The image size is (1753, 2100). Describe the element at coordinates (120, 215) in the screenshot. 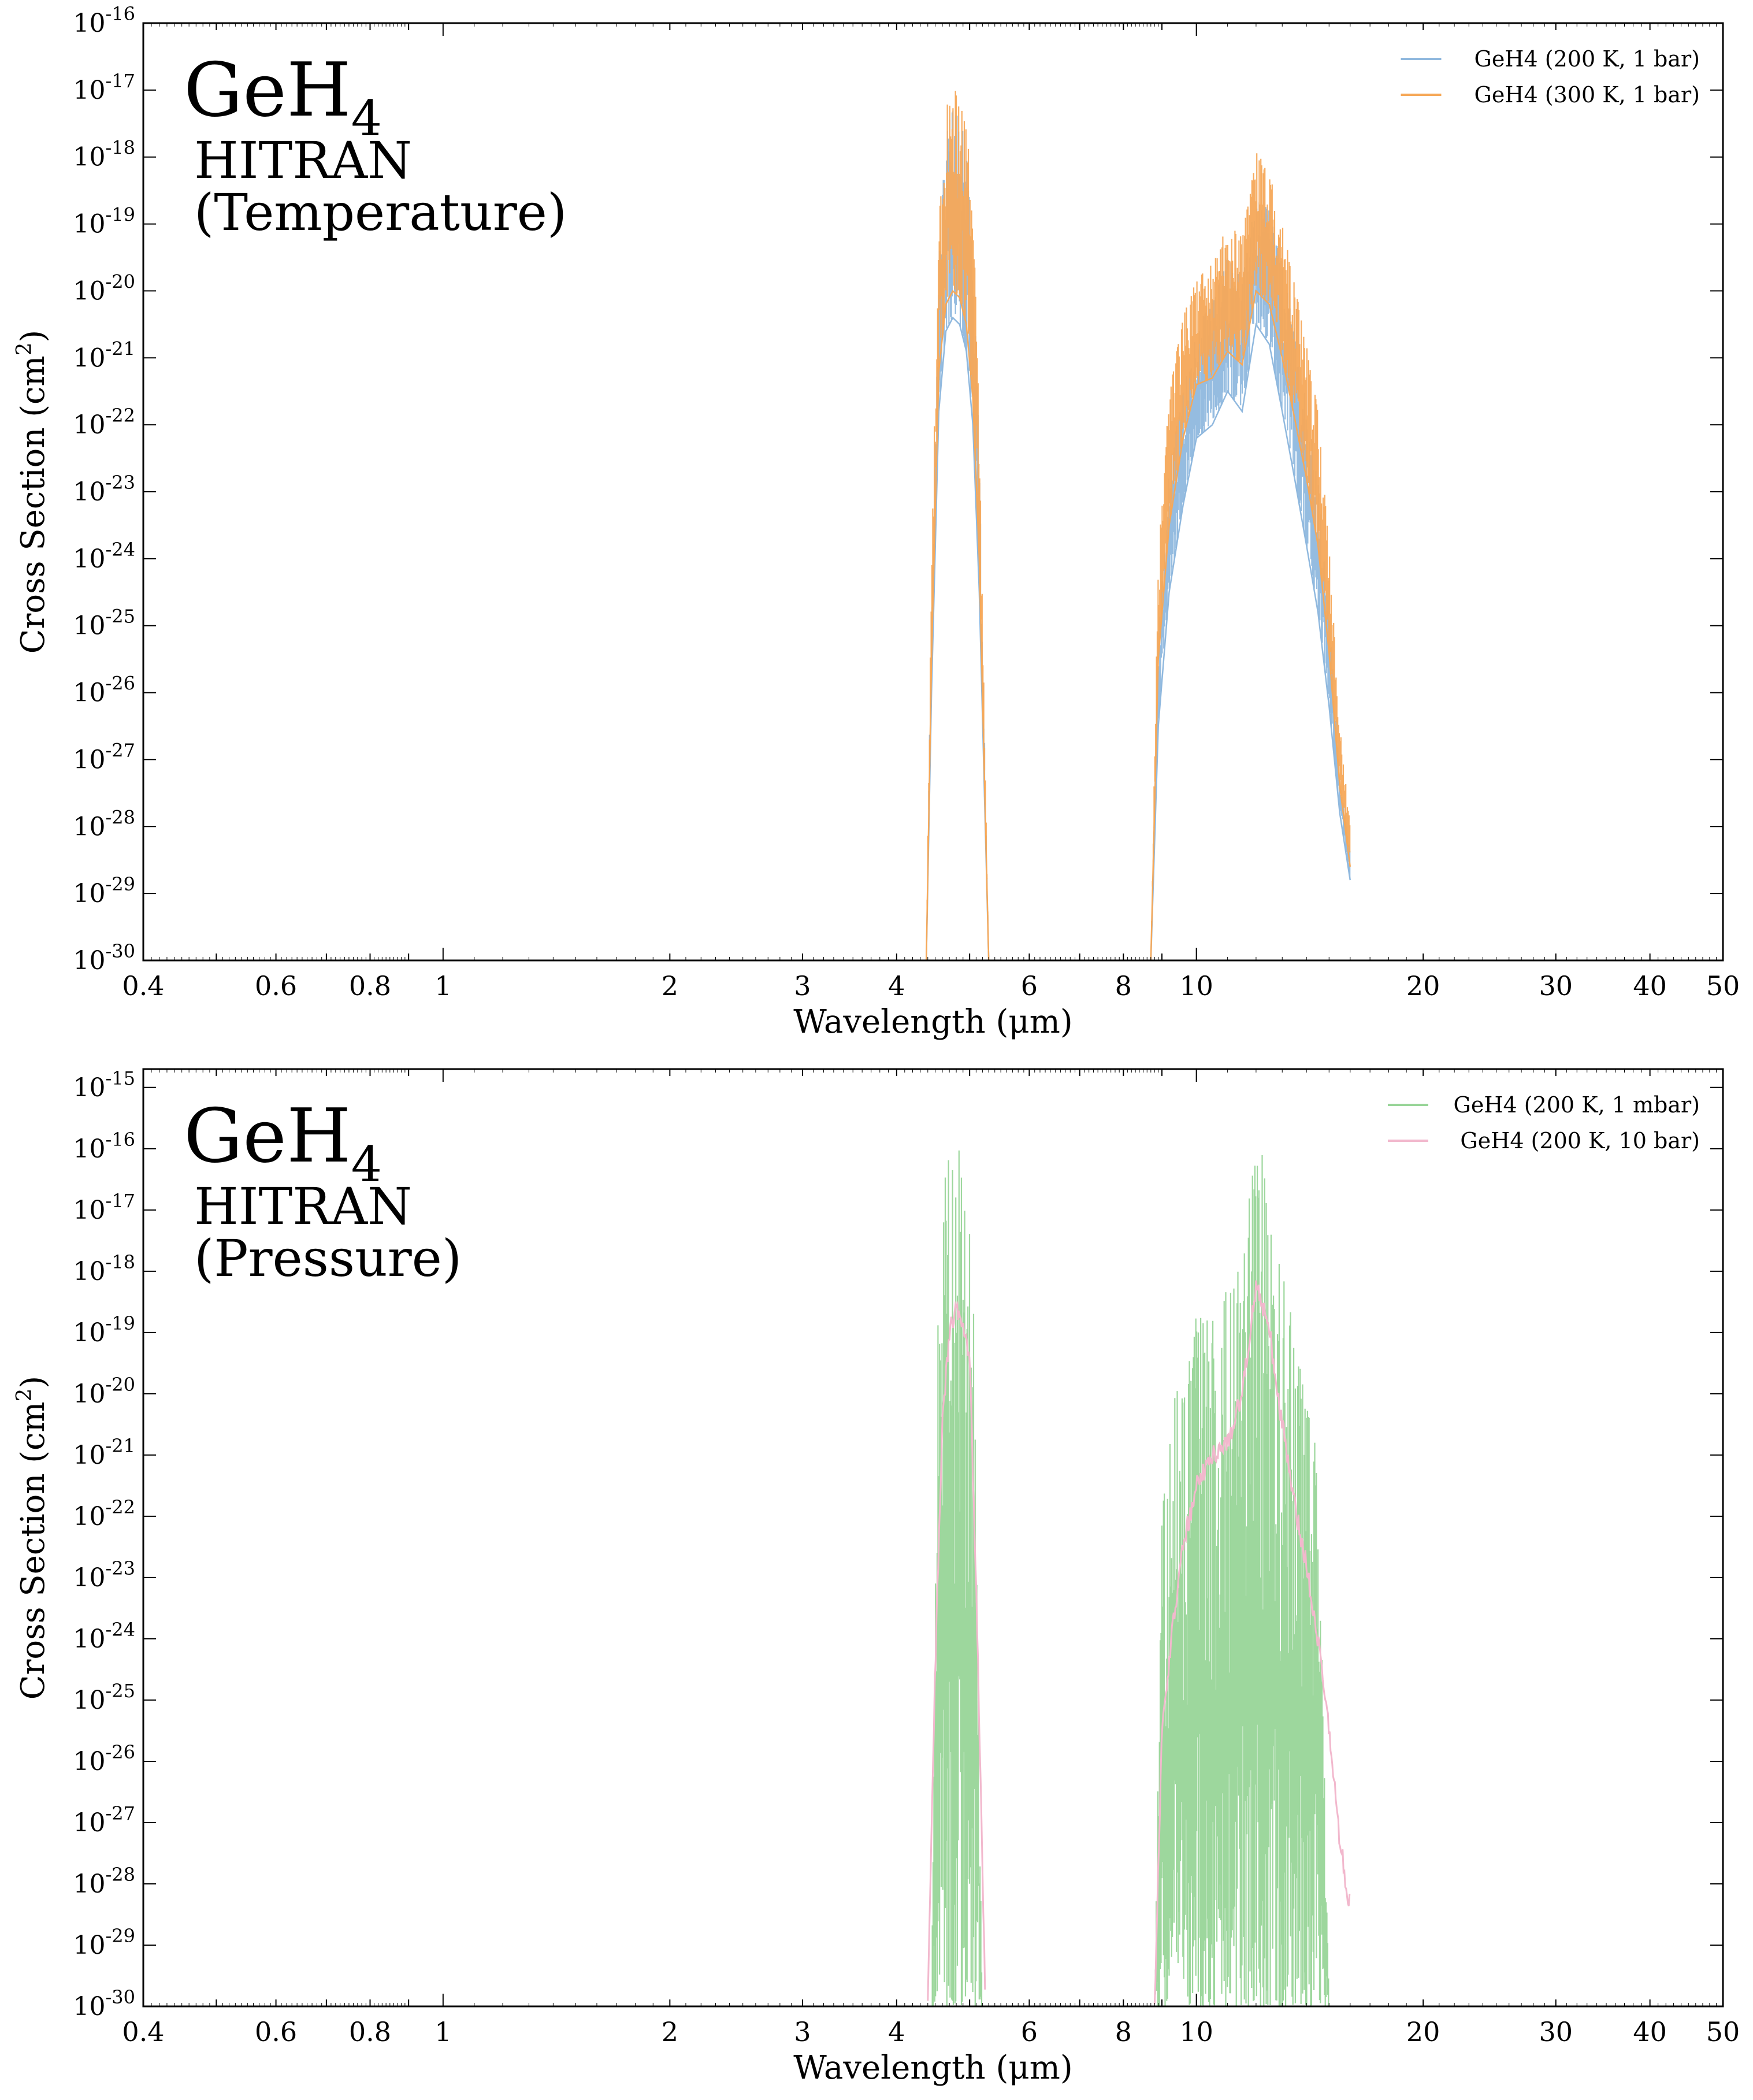

I see `y-tick-exponent: -19` at that location.